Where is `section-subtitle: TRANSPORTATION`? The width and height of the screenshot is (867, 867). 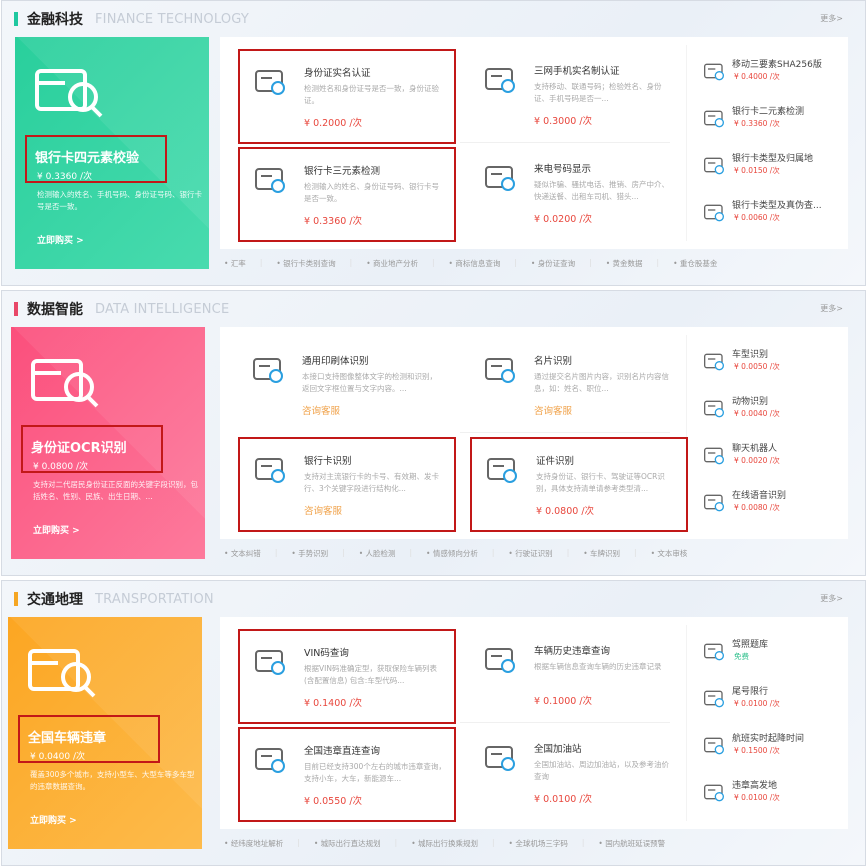 section-subtitle: TRANSPORTATION is located at coordinates (154, 599).